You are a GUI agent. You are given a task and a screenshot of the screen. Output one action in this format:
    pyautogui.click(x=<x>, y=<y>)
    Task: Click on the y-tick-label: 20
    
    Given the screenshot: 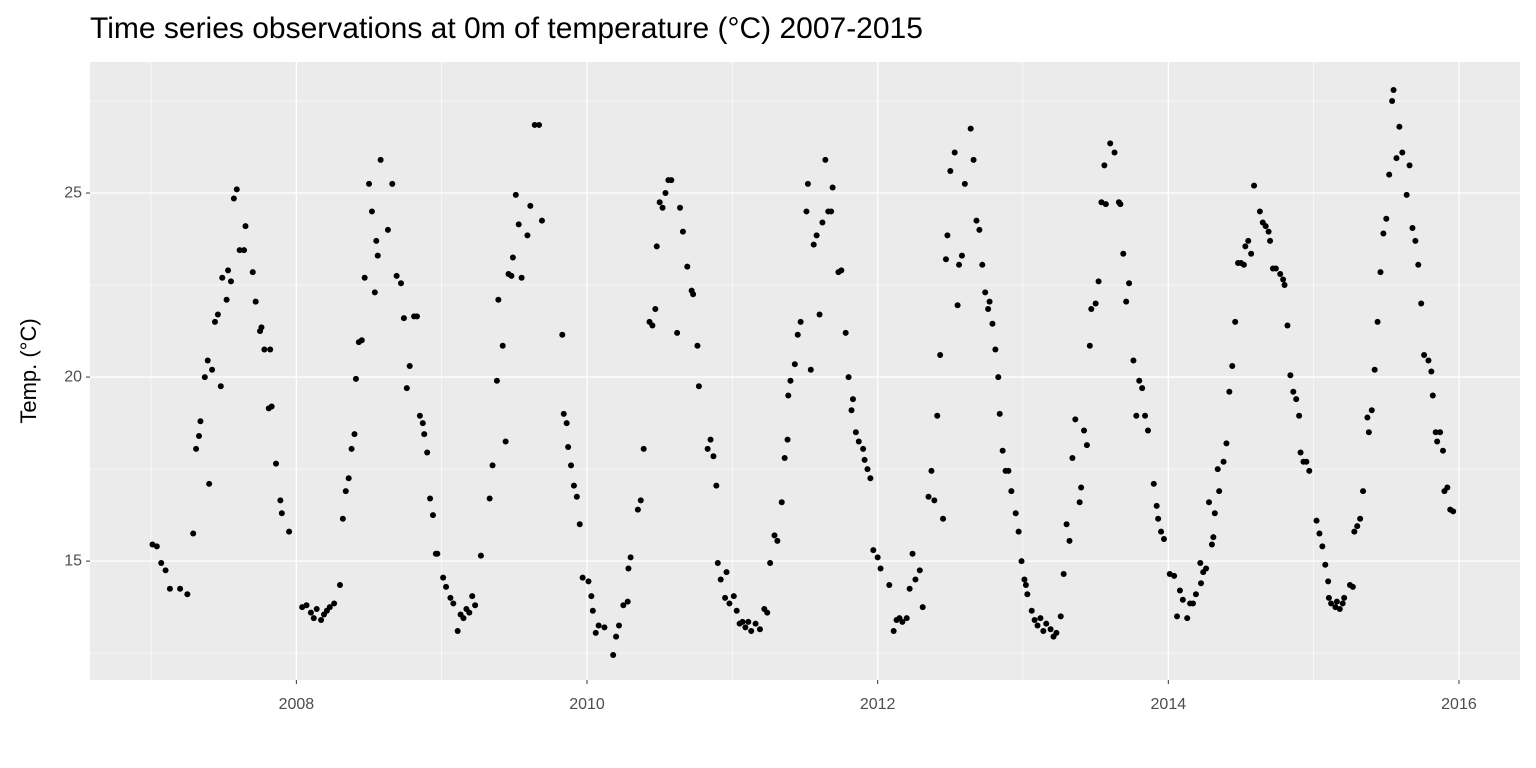 What is the action you would take?
    pyautogui.click(x=73, y=376)
    